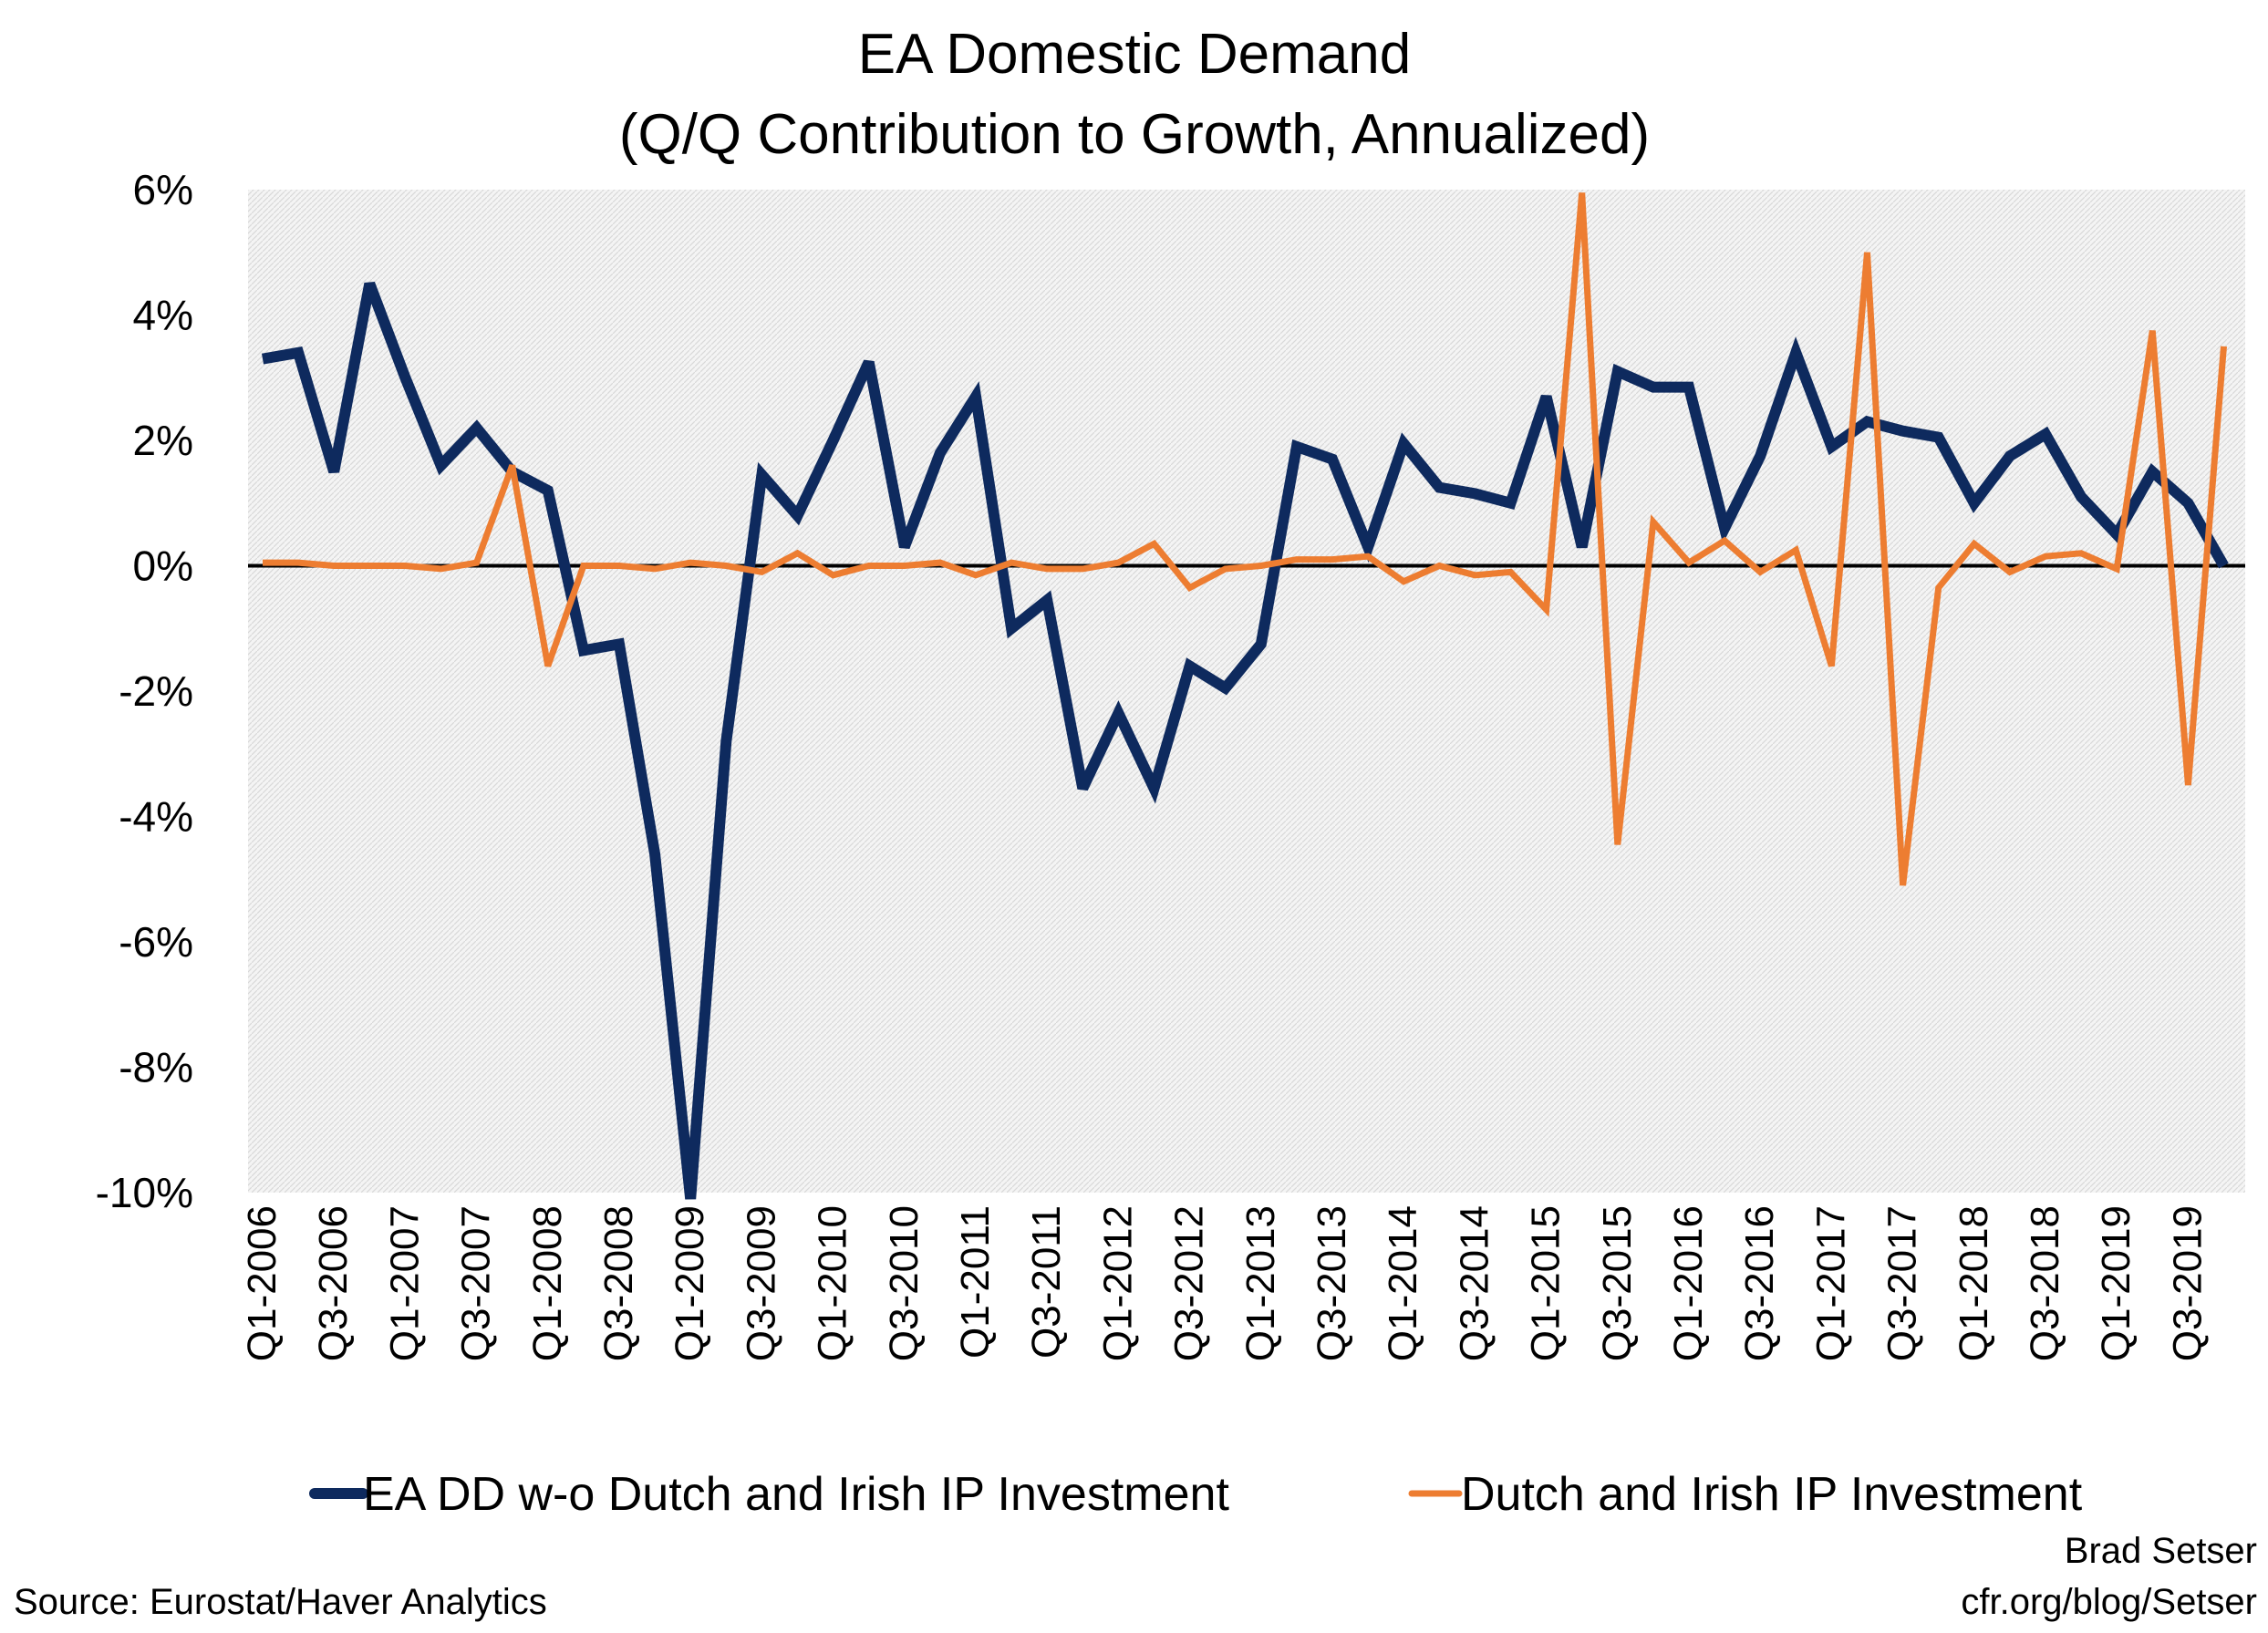  What do you see at coordinates (1134, 134) in the screenshot?
I see `chart-subtitle: (Q/Q Contribution to Growth, Annualized)` at bounding box center [1134, 134].